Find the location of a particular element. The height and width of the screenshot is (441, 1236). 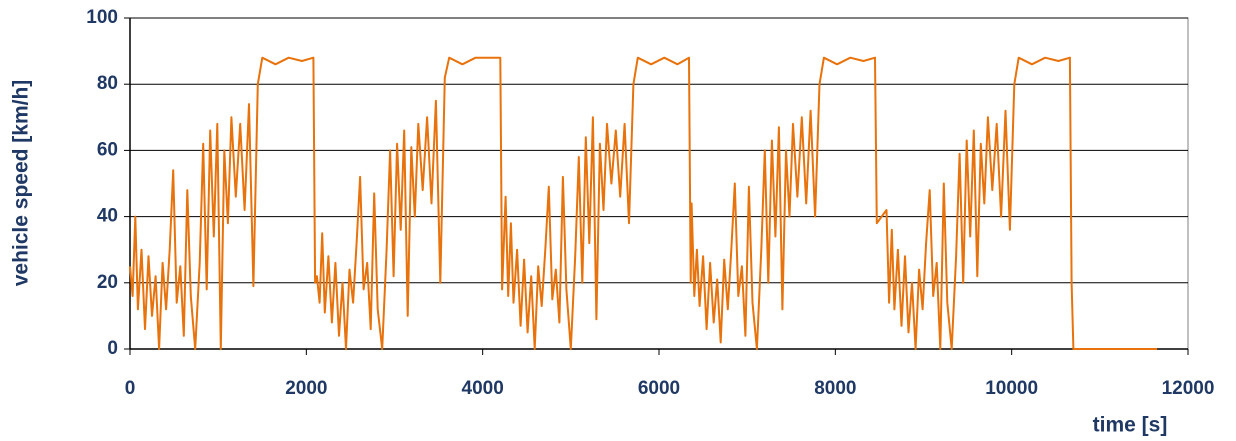

x-tick-label: 2000 is located at coordinates (306, 388).